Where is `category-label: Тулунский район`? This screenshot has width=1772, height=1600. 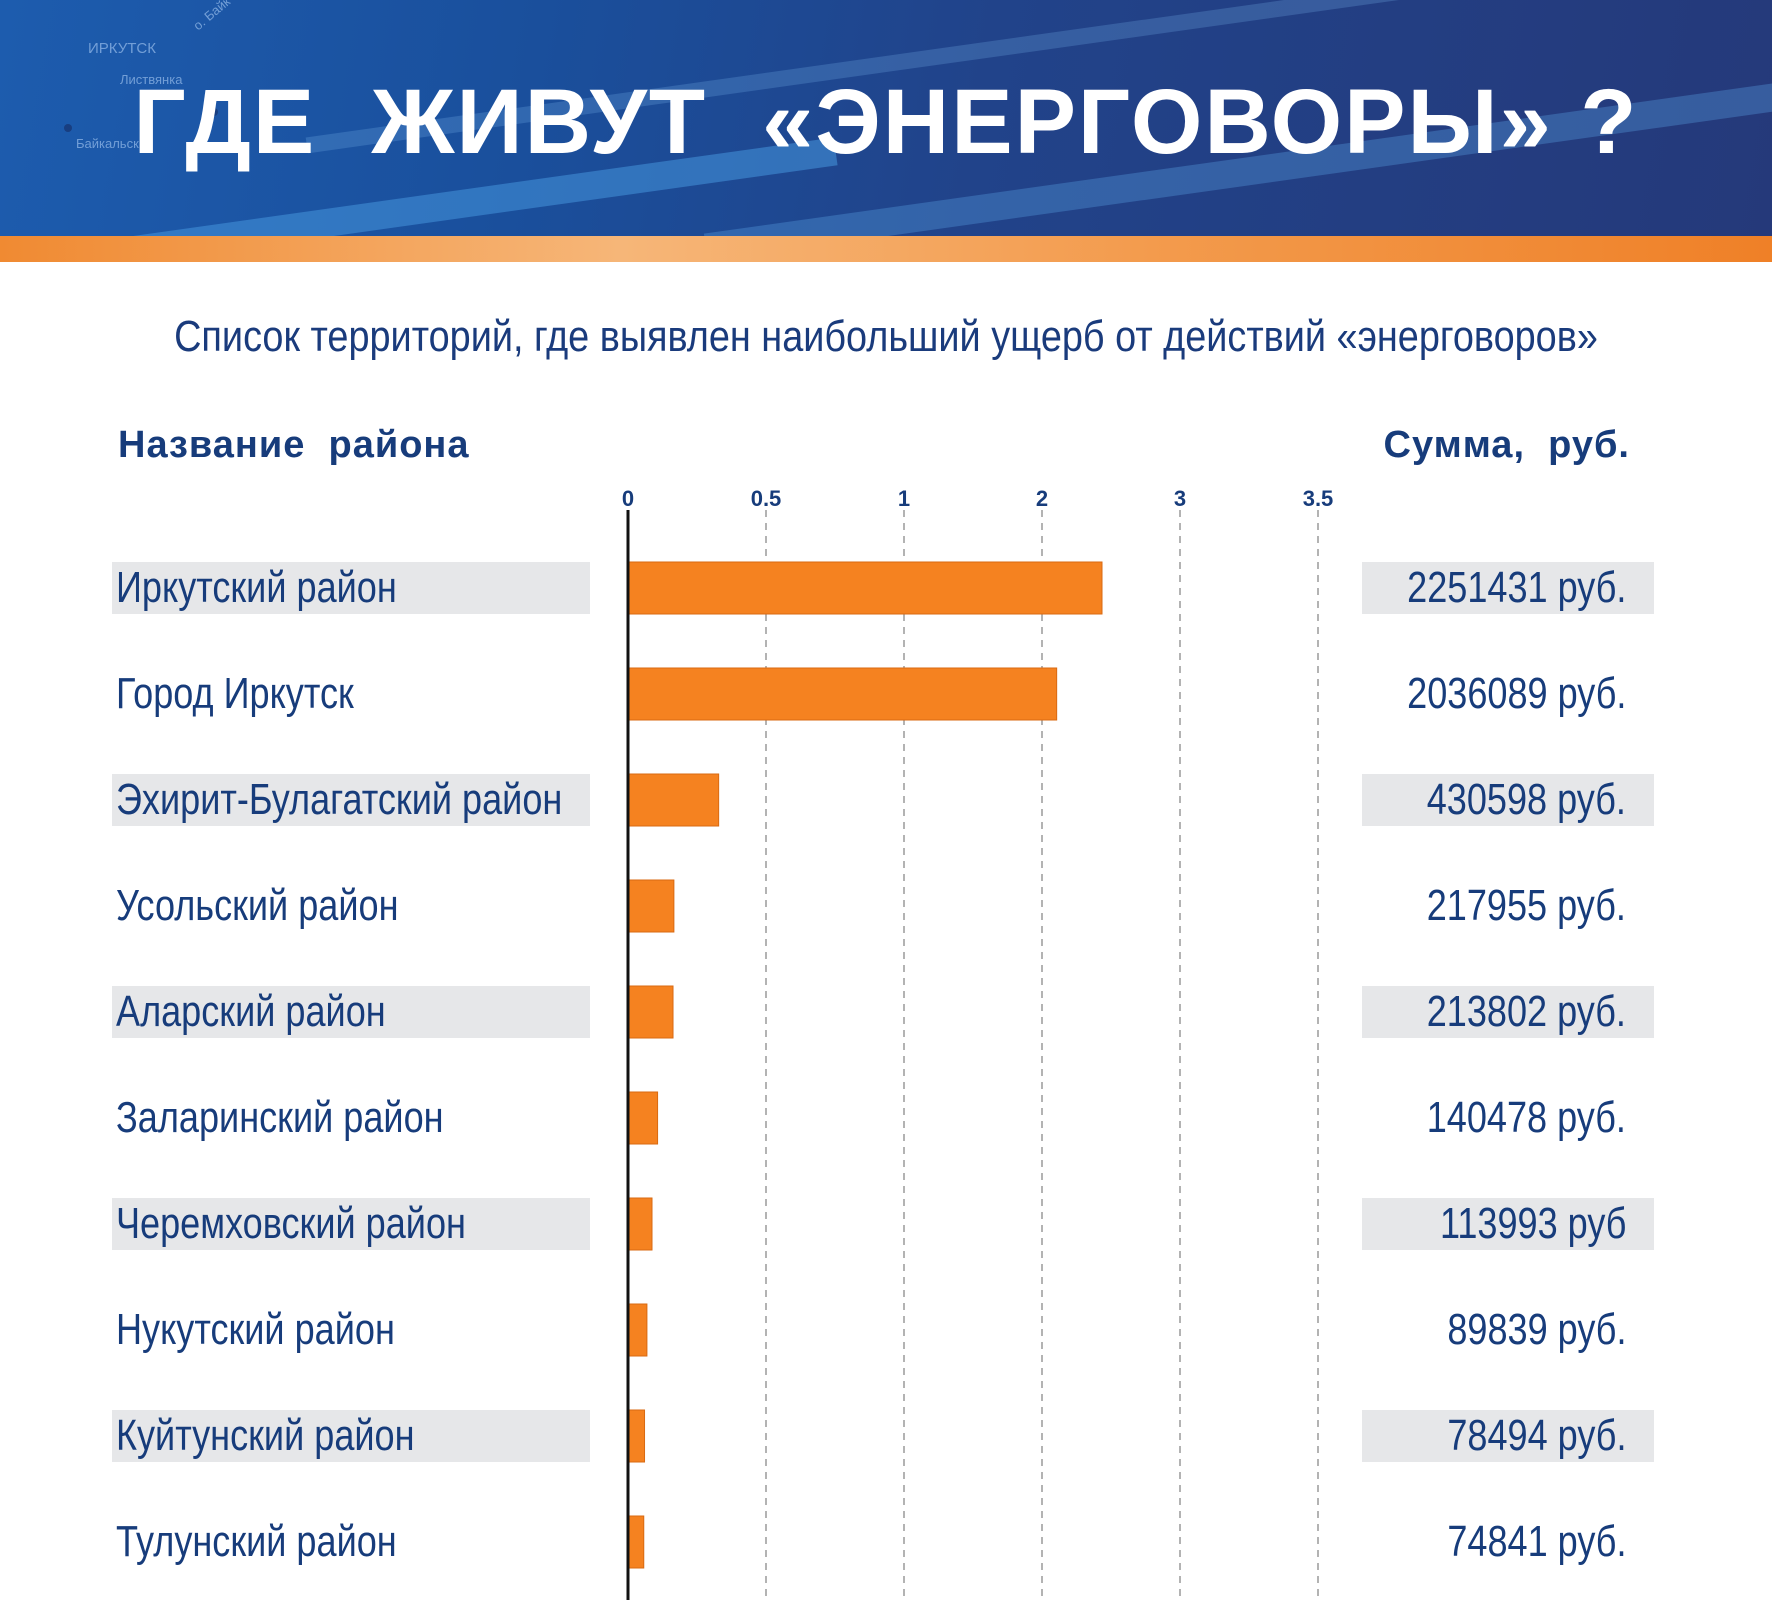
category-label: Тулунский район is located at coordinates (256, 1541).